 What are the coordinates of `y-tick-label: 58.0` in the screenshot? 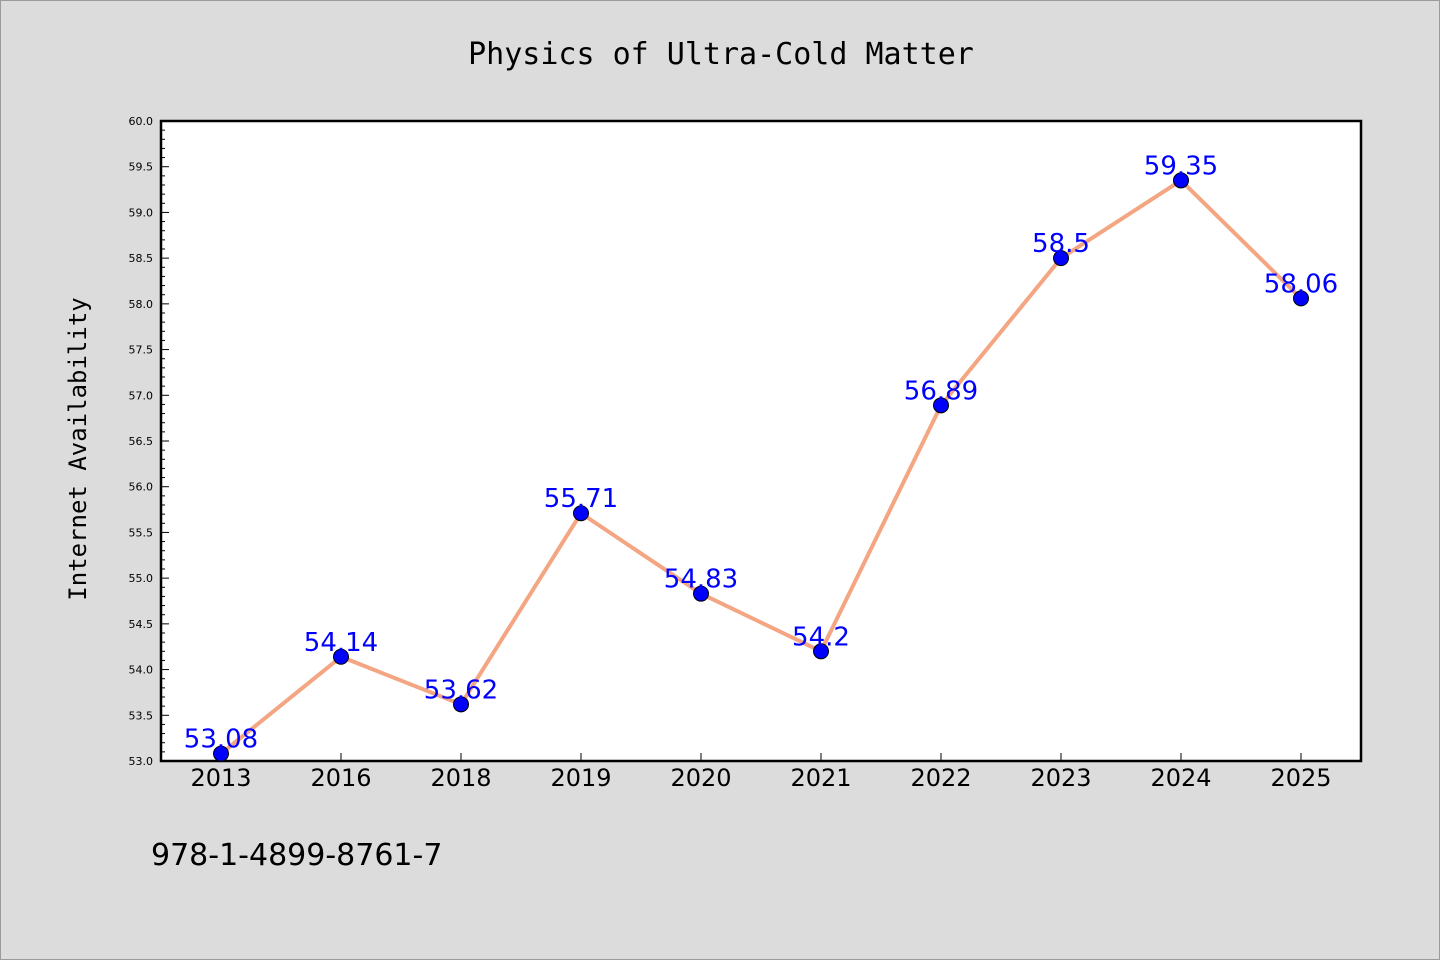 It's located at (141, 304).